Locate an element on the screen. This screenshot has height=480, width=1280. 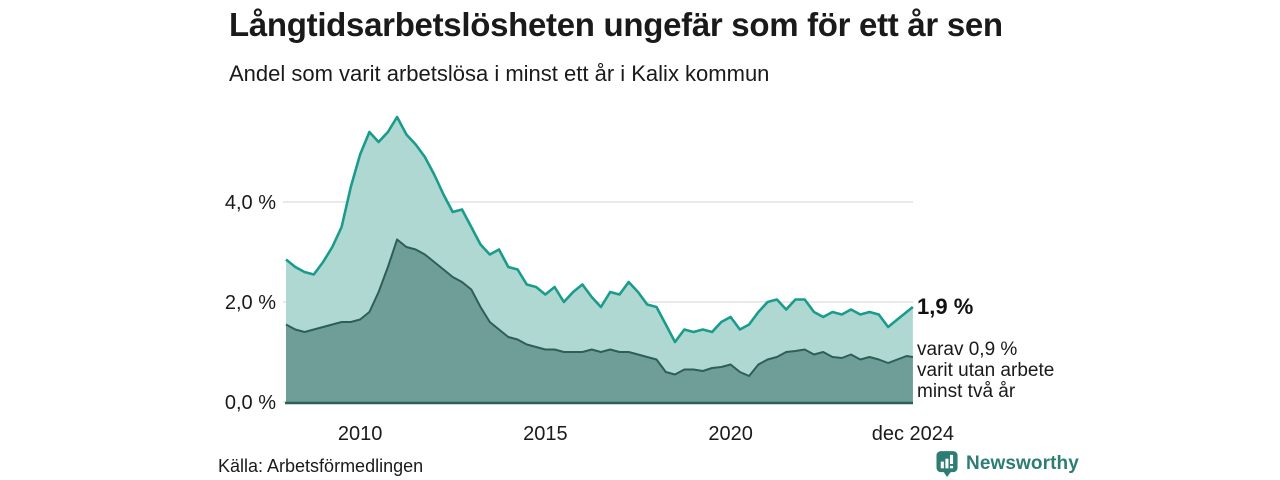
latest-value-label: 1,9 % is located at coordinates (945, 306).